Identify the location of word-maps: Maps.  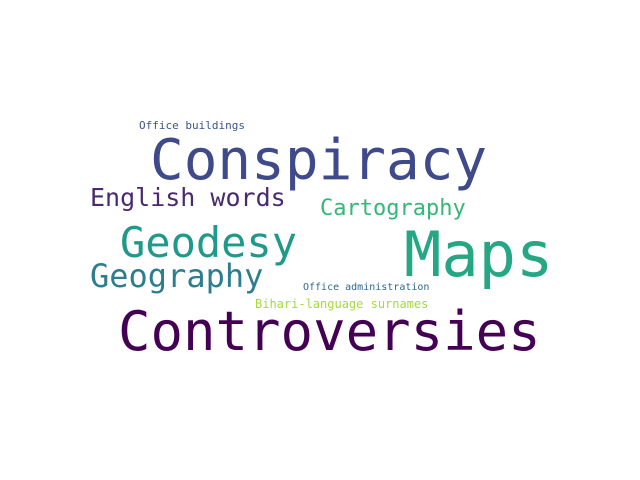
(479, 254).